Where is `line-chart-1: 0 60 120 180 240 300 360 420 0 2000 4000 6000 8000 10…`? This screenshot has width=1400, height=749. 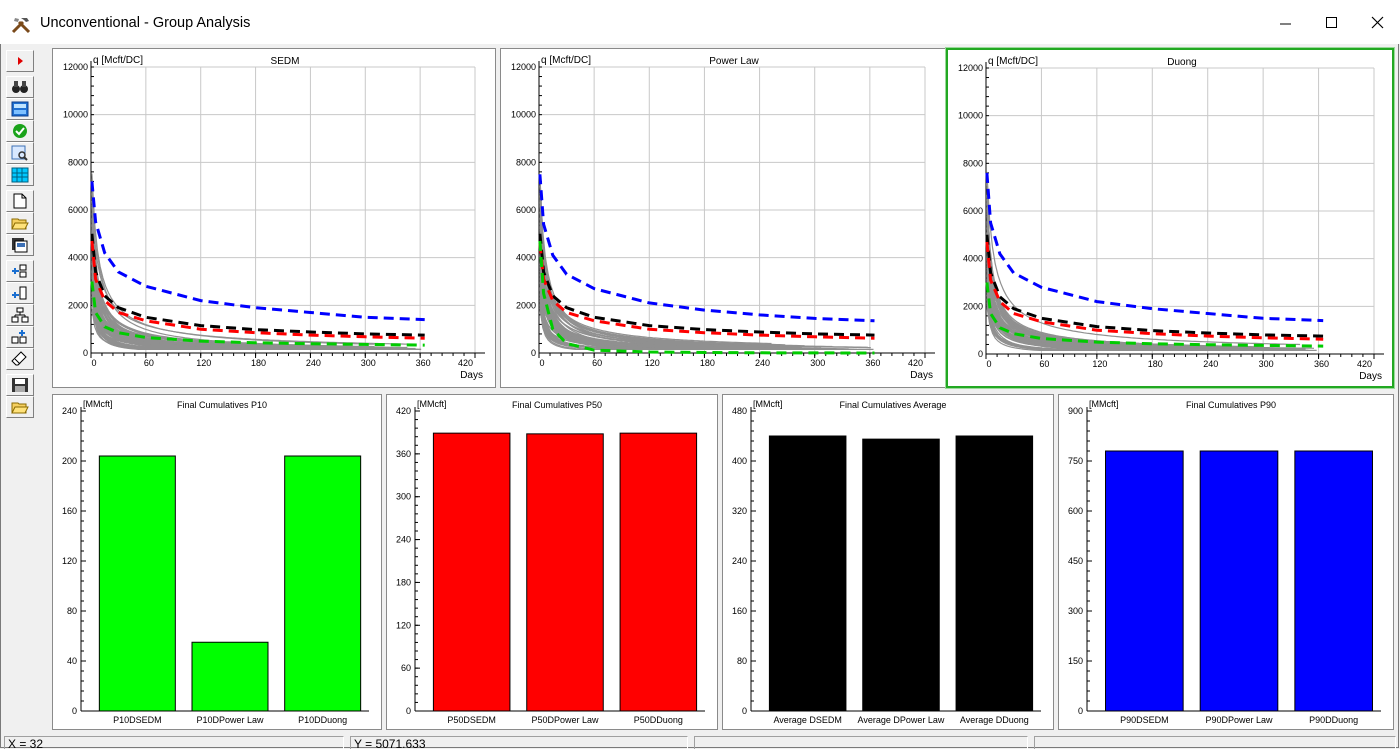
line-chart-1: 0 60 120 180 240 300 360 420 0 2000 4000 6000 8000 10… is located at coordinates (723, 218).